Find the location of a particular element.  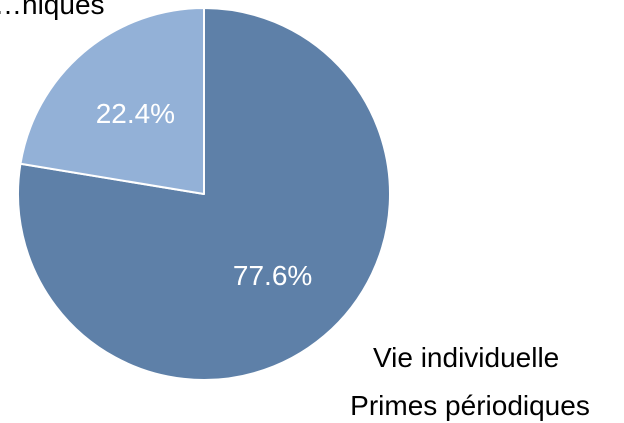

slice-label-primes-periodiques: Vie individuelle Primes périodiques is located at coordinates (470, 381).